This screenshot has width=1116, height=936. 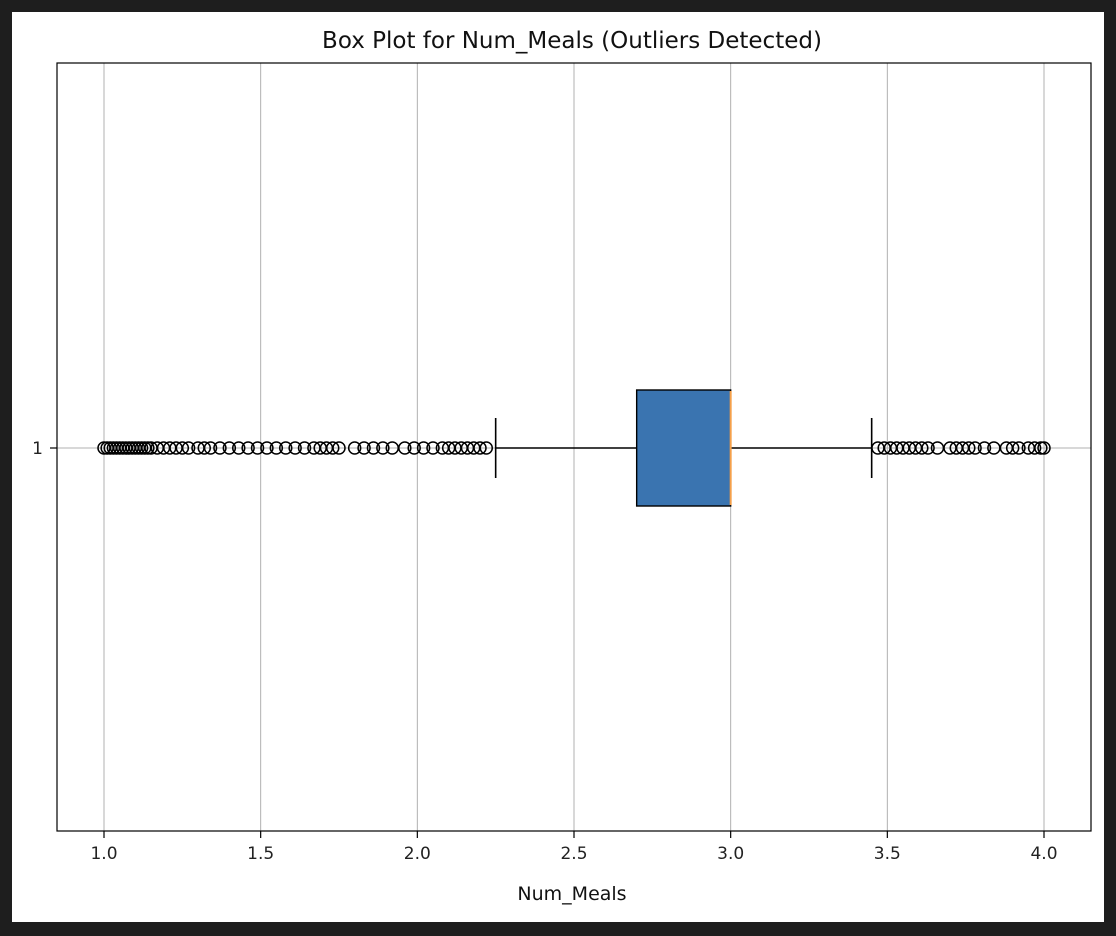 I want to click on x-tick-label: 3.5, so click(x=887, y=854).